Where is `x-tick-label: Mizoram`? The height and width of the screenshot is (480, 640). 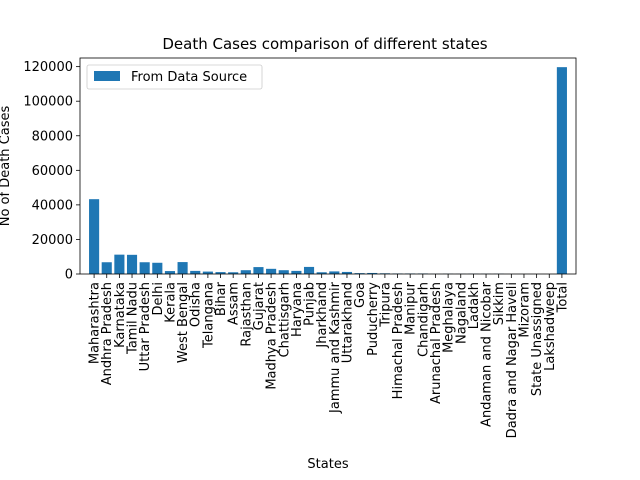
x-tick-label: Mizoram is located at coordinates (524, 310).